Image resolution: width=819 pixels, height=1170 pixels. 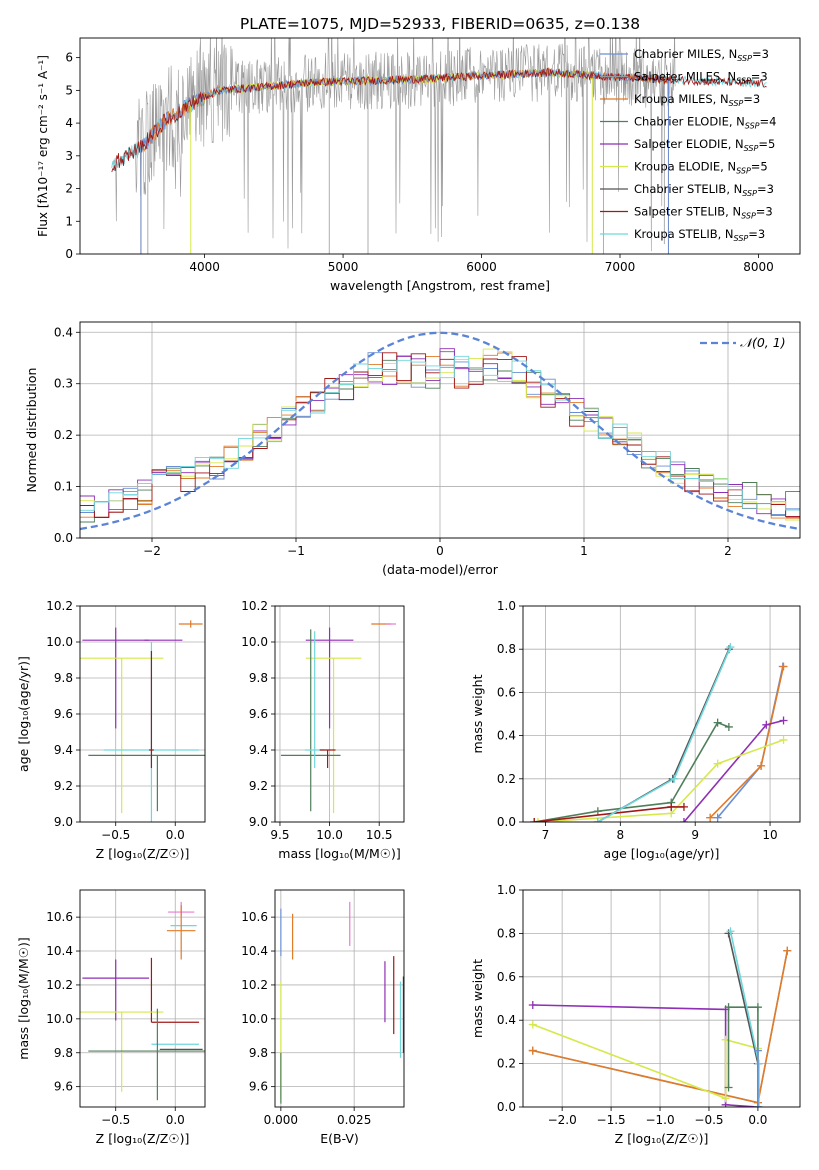 I want to click on x-tick-label: 0.025, so click(x=354, y=1120).